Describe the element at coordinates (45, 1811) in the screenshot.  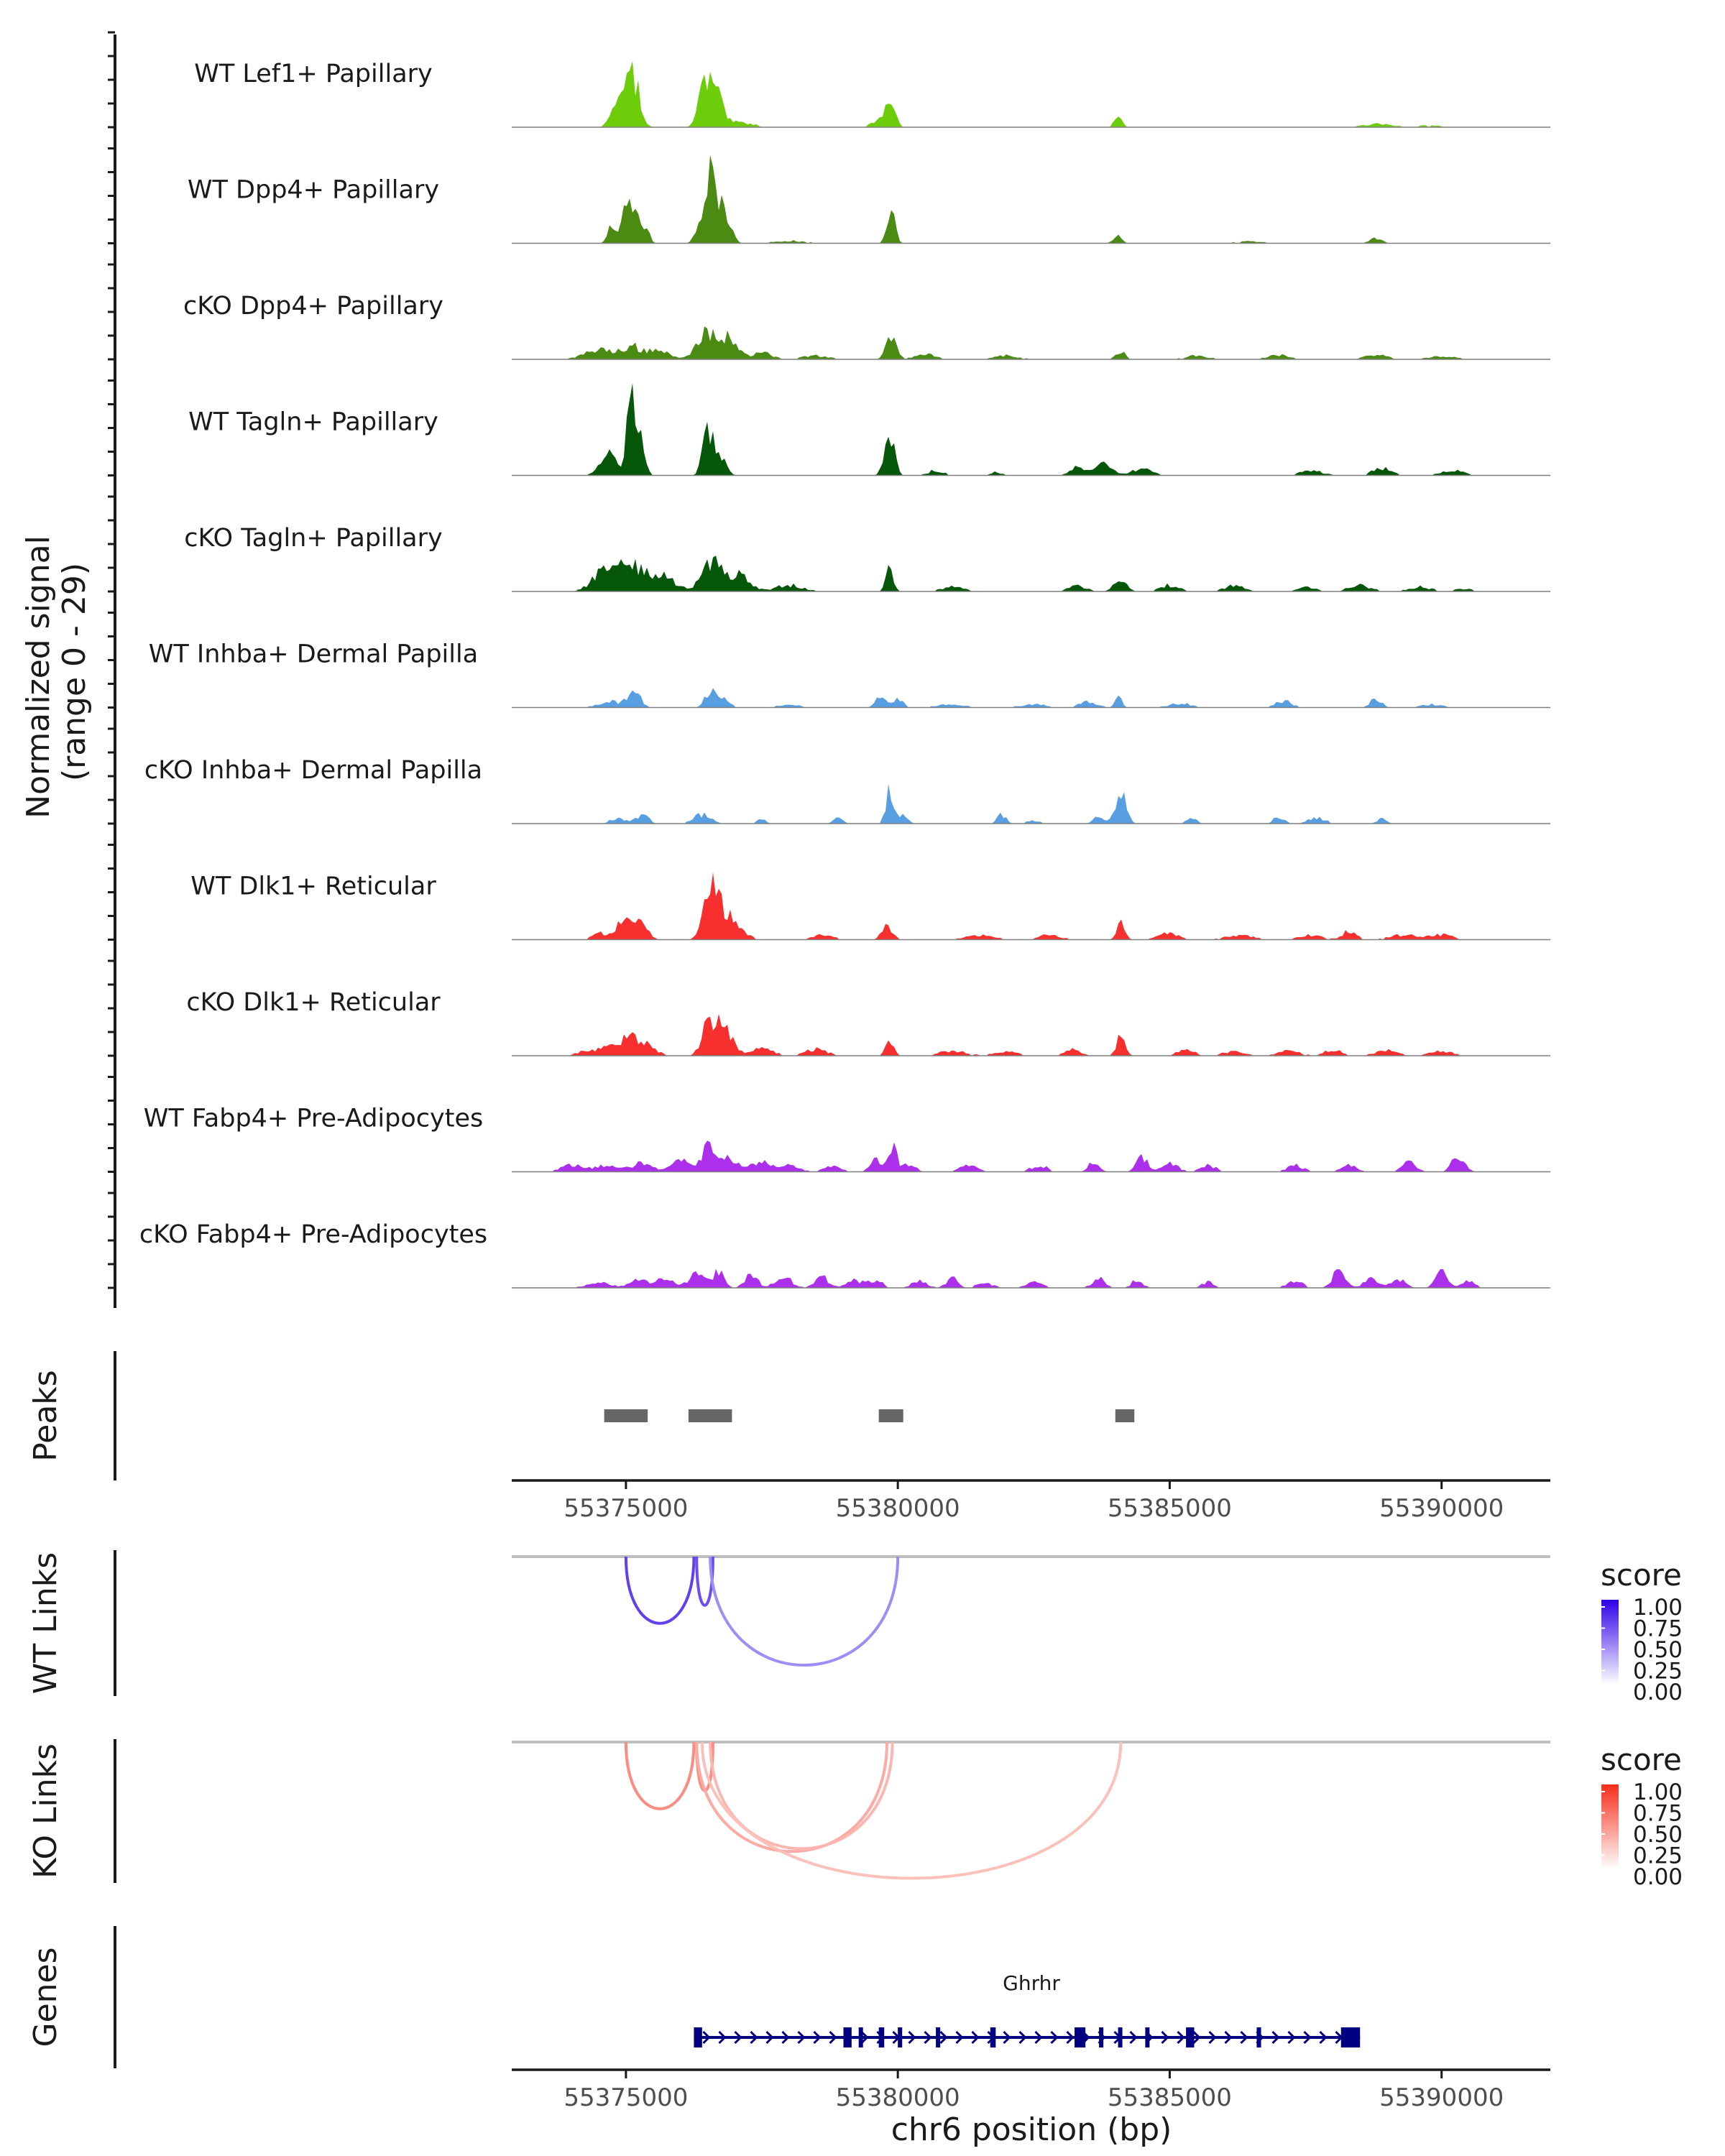
I see `ko-links-label: KO Links` at that location.